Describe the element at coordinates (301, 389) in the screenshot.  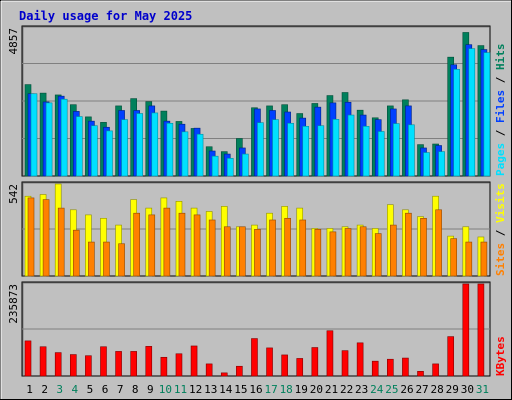
I see `day-label: 19` at that location.